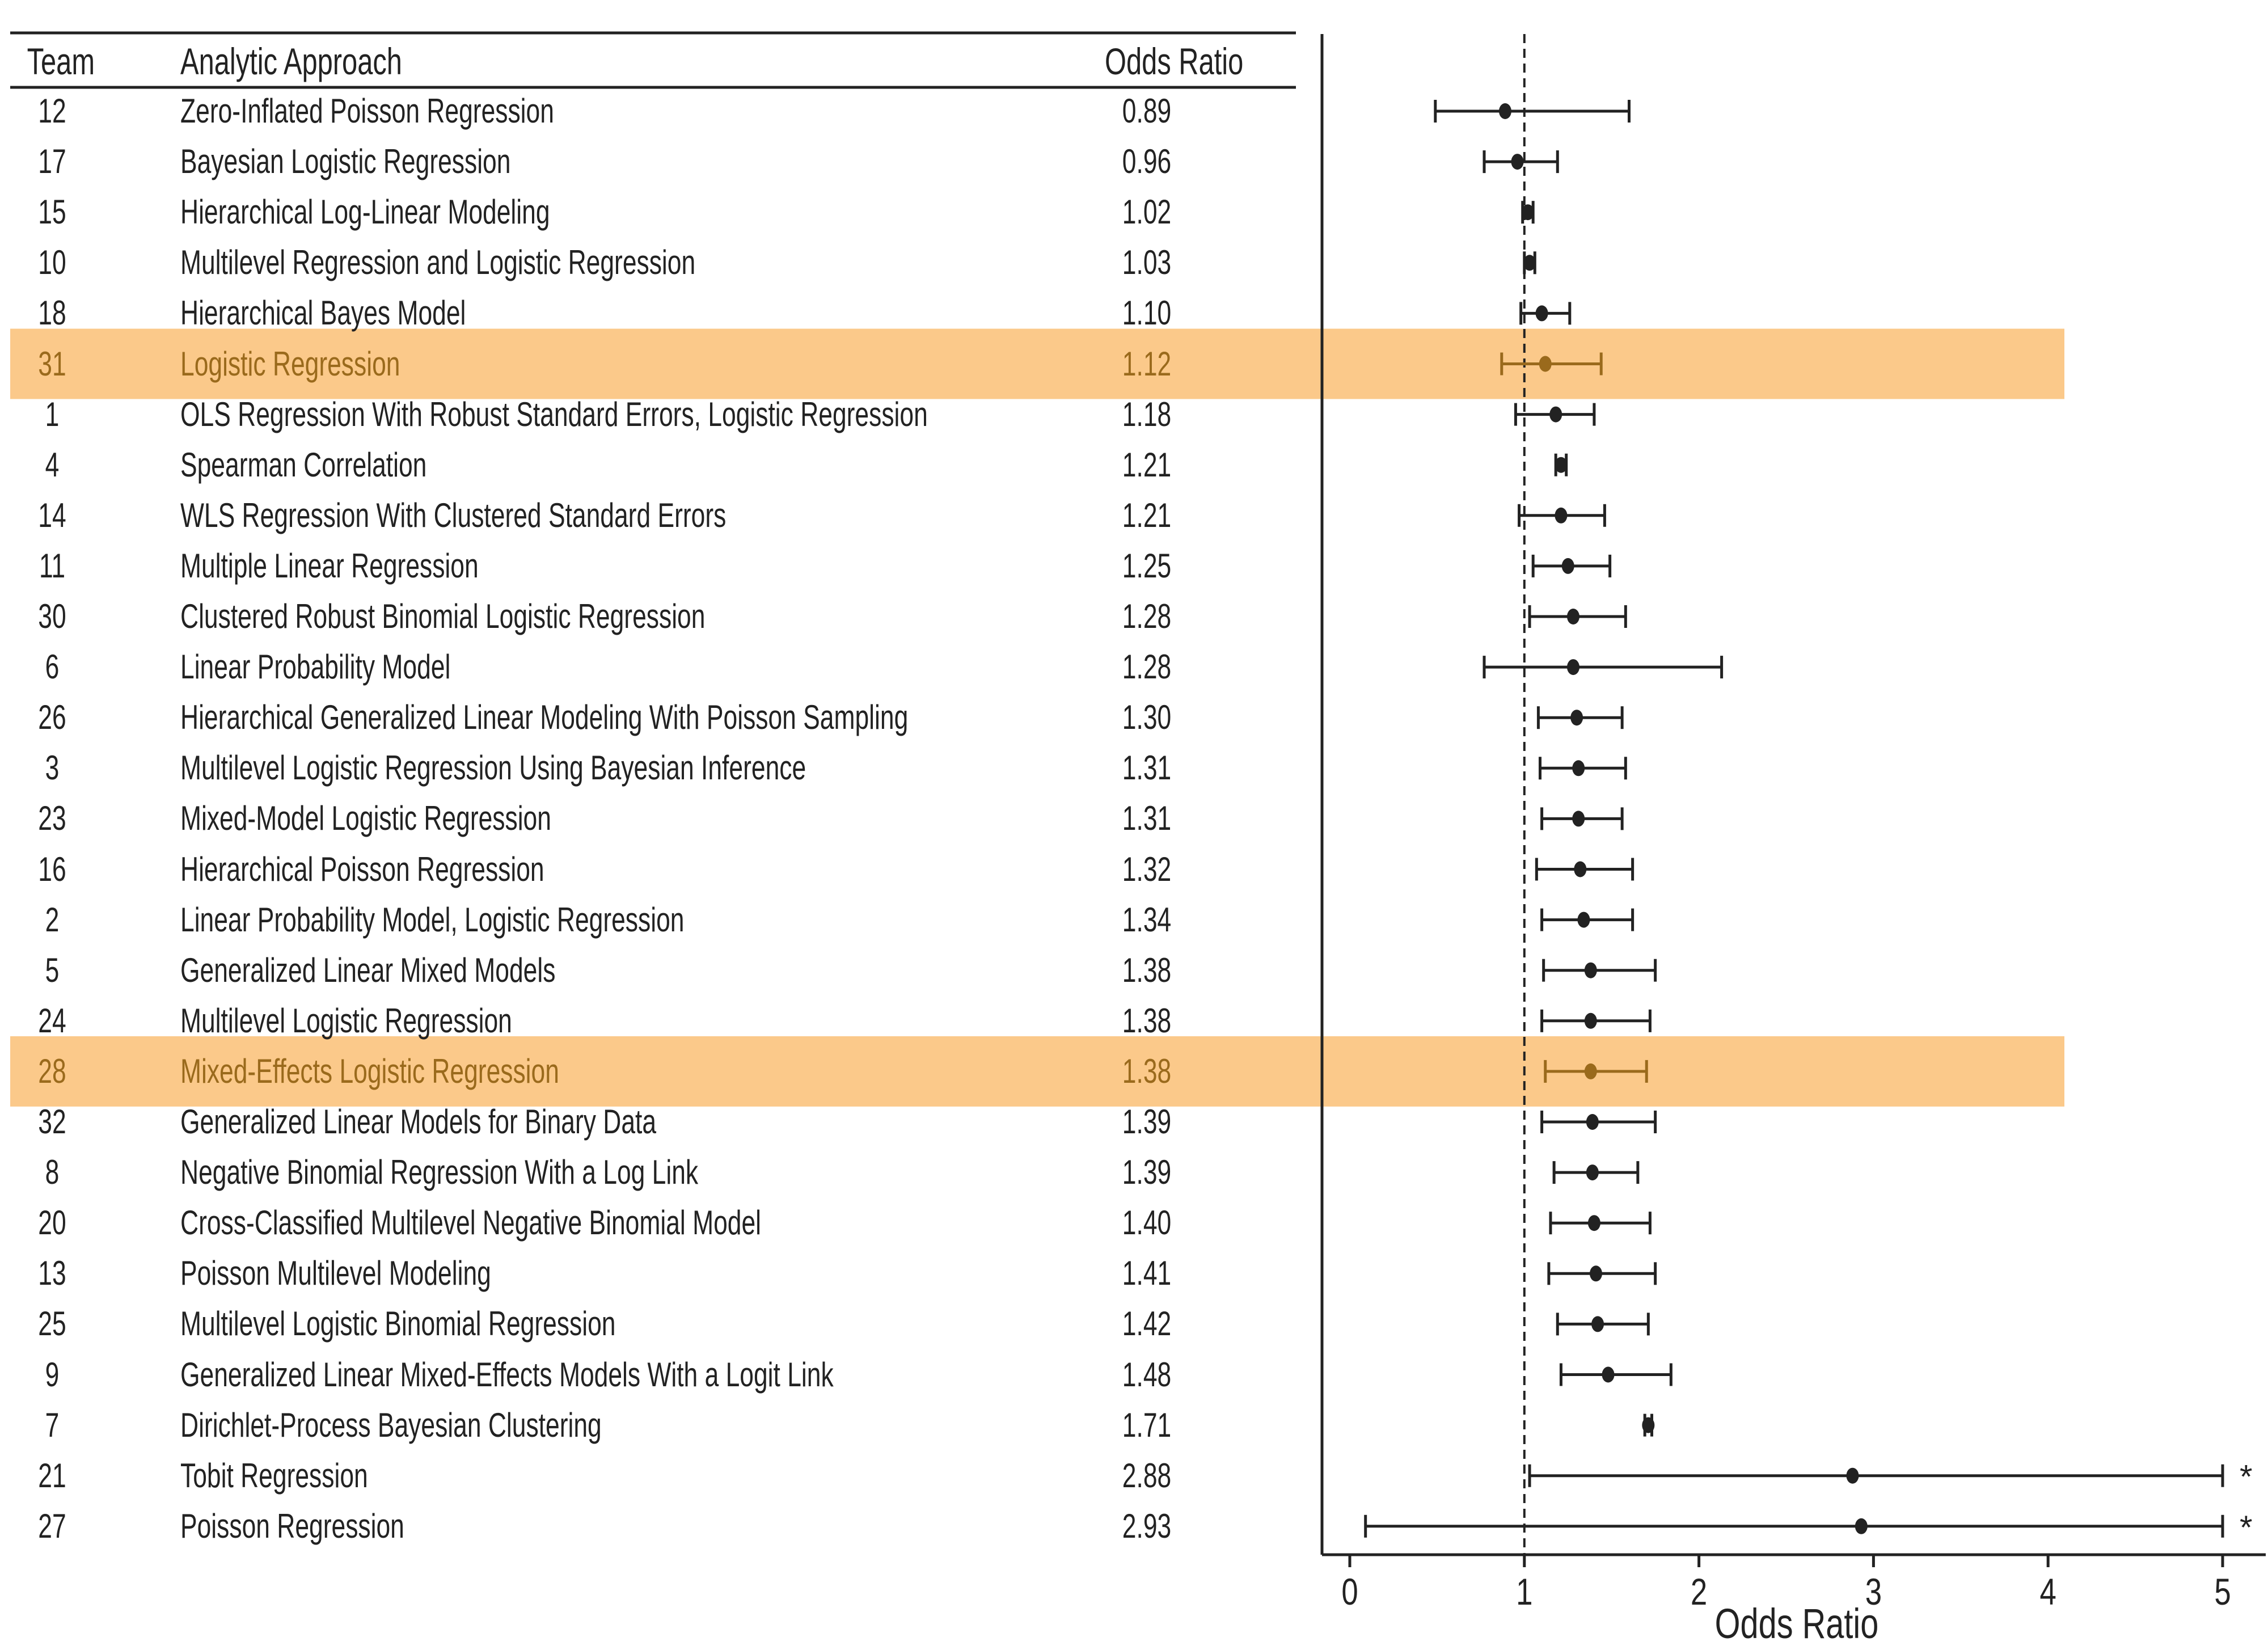  I want to click on odds-ratio-value: 2.93, so click(1147, 1525).